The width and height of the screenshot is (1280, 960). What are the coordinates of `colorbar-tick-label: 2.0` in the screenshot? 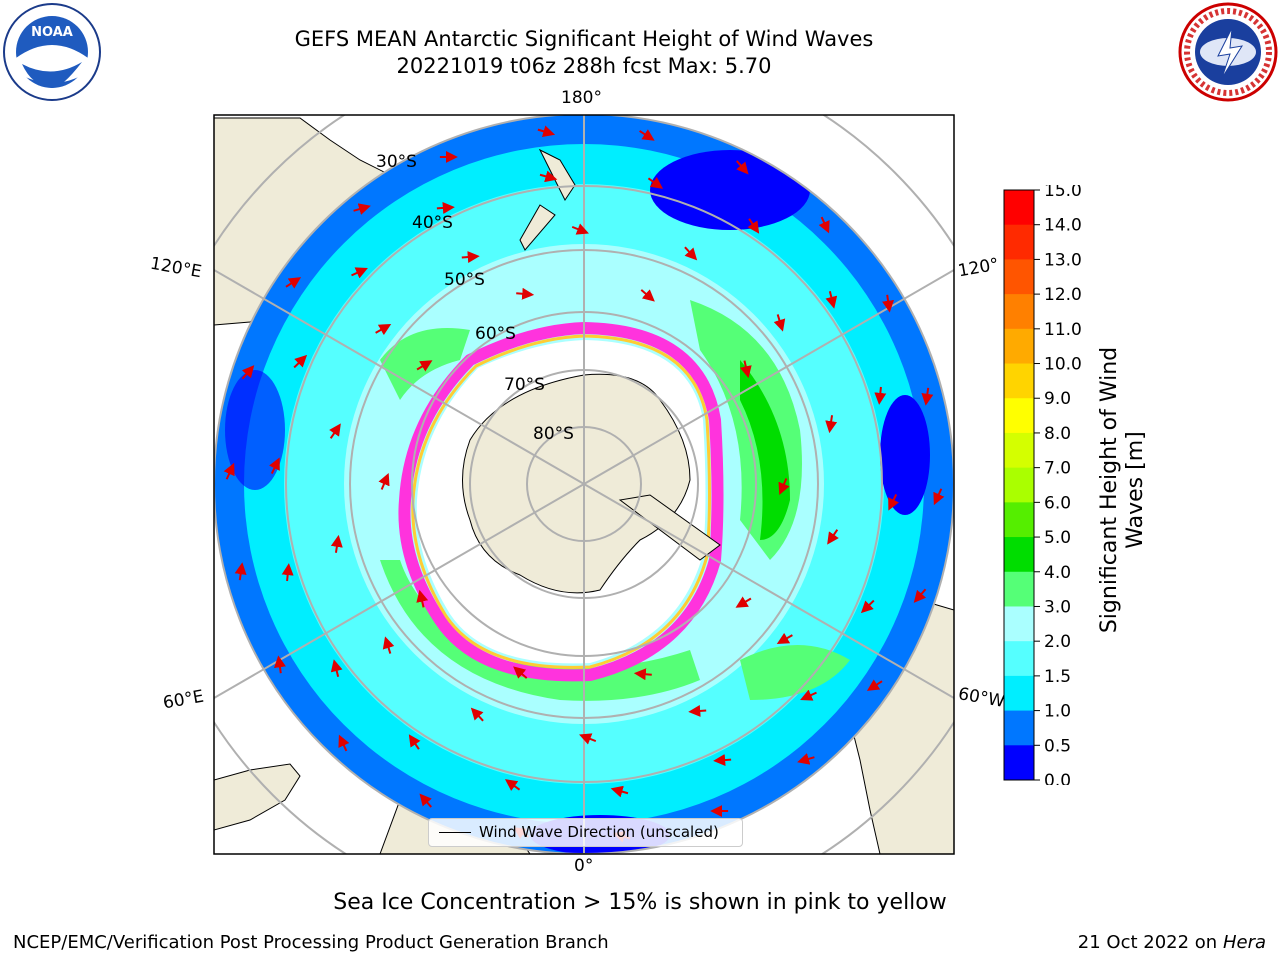 It's located at (1057, 642).